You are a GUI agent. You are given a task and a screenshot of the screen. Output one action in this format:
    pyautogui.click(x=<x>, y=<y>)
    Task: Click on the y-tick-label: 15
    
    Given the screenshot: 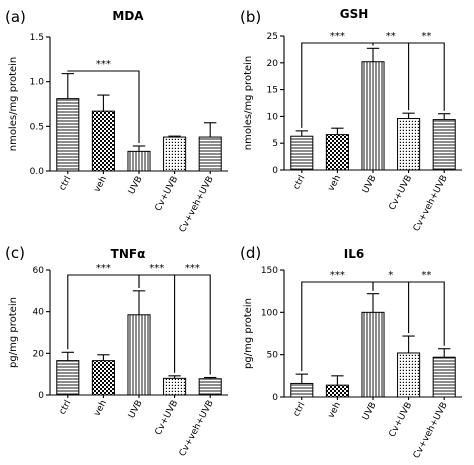 What is the action you would take?
    pyautogui.click(x=272, y=91)
    